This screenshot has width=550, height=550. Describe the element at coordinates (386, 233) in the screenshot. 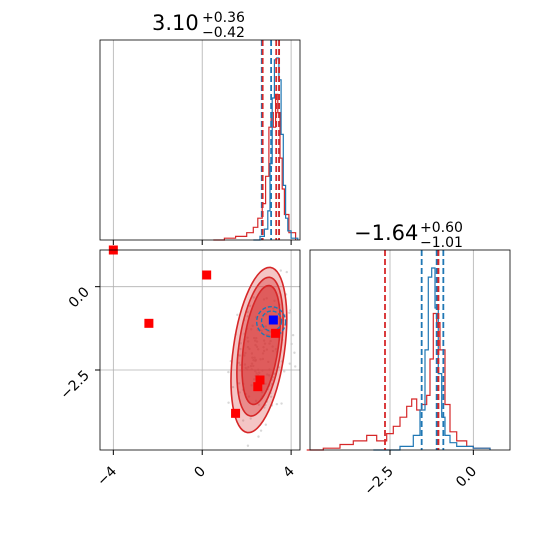

I see `title-param-2-value: −1.64` at that location.